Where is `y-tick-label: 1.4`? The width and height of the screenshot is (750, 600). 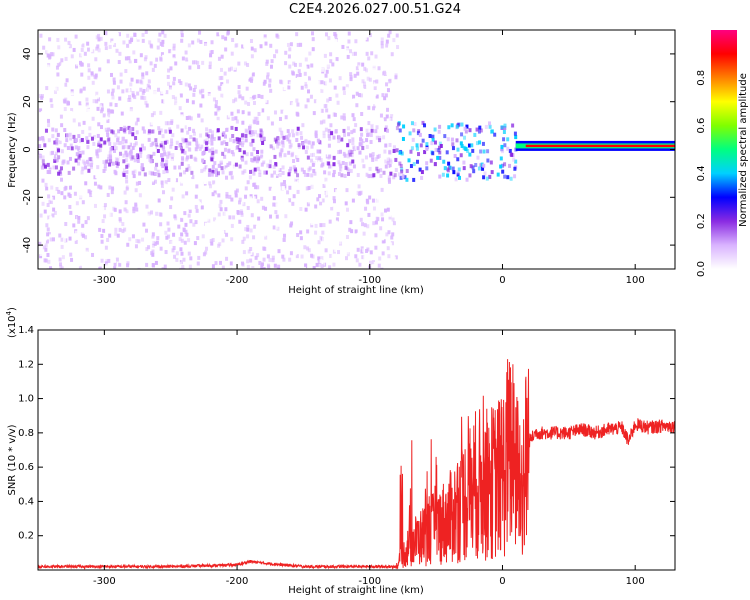
y-tick-label: 1.4 is located at coordinates (26, 330).